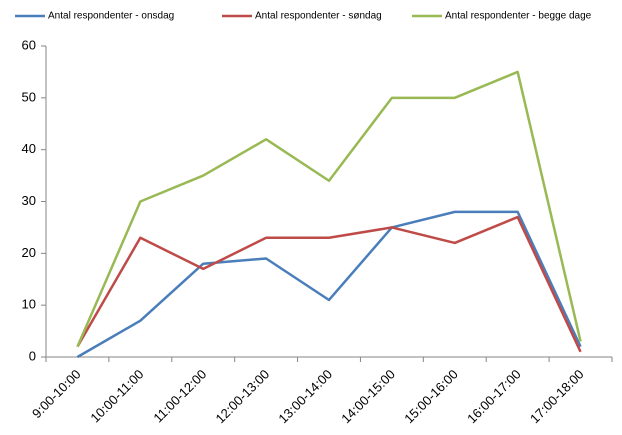 Image resolution: width=622 pixels, height=435 pixels. What do you see at coordinates (431, 397) in the screenshot?
I see `x-tick-label: 15:00-16:00` at bounding box center [431, 397].